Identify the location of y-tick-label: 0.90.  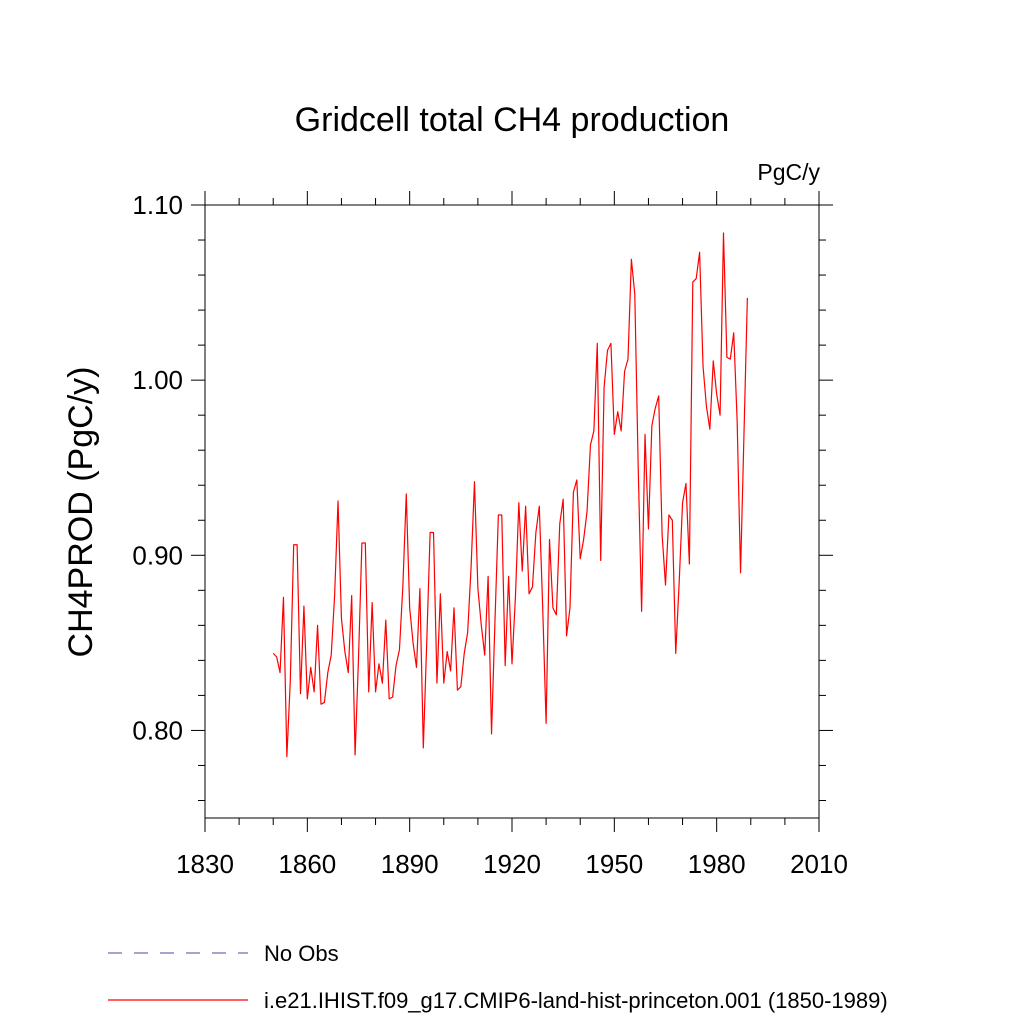
(157, 555).